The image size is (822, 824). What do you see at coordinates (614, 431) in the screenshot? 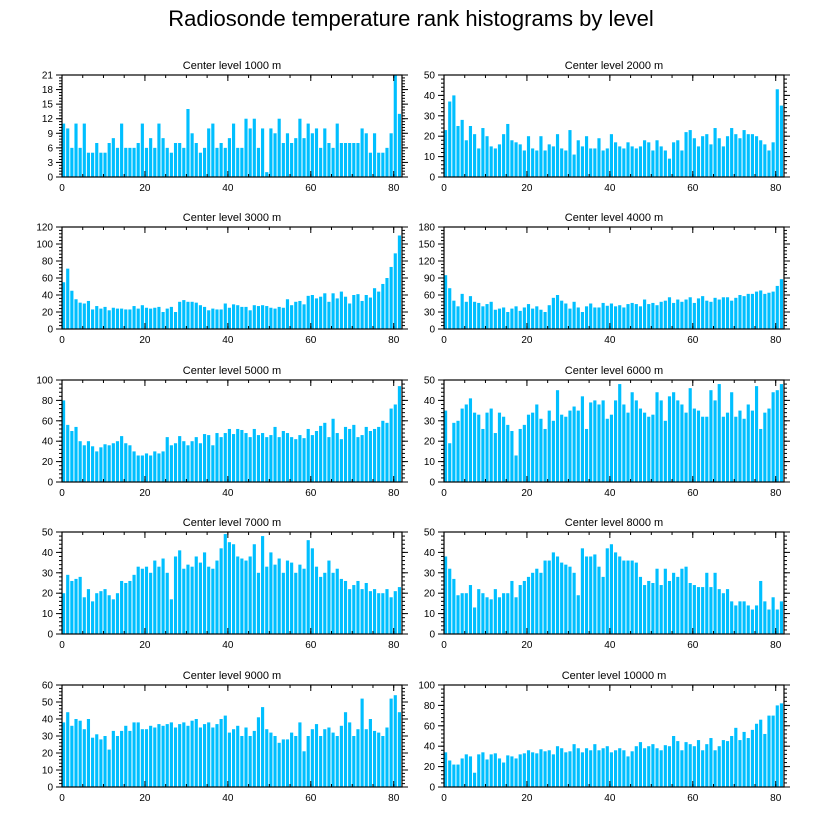
I see `plot-frame` at bounding box center [614, 431].